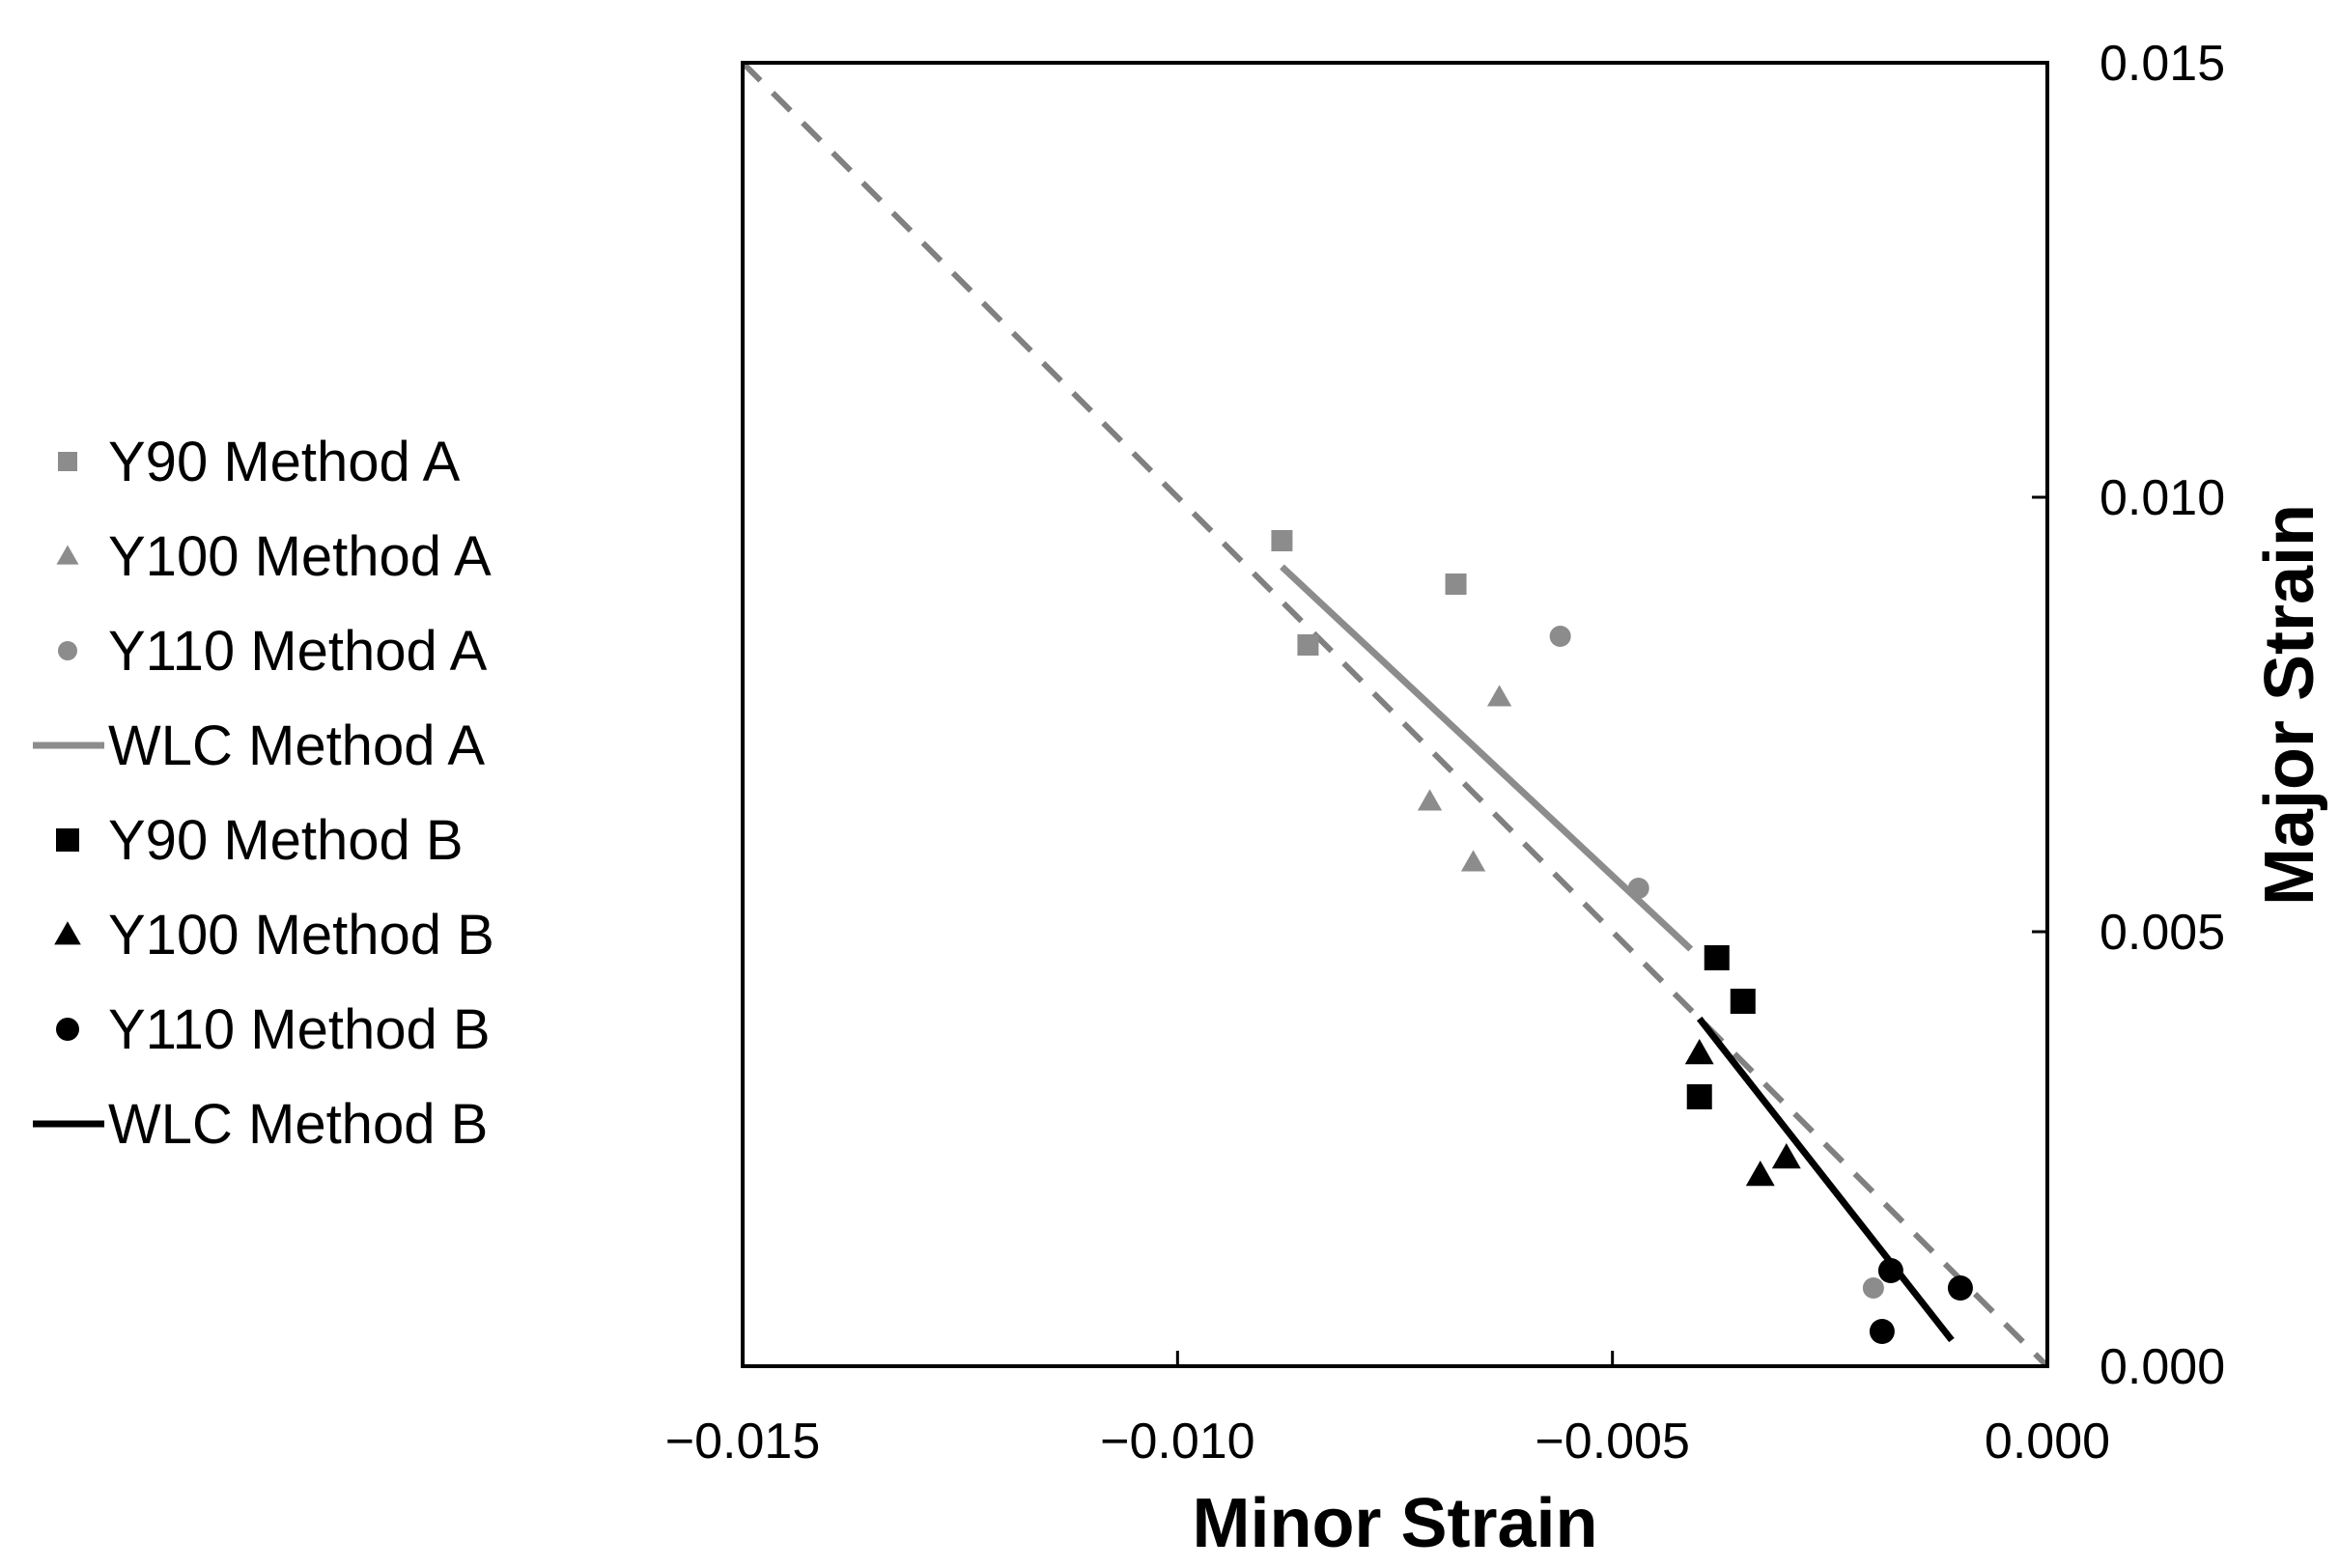 The width and height of the screenshot is (2339, 1568). Describe the element at coordinates (67, 651) in the screenshot. I see `legend-item-y110-method-a-swatch` at that location.